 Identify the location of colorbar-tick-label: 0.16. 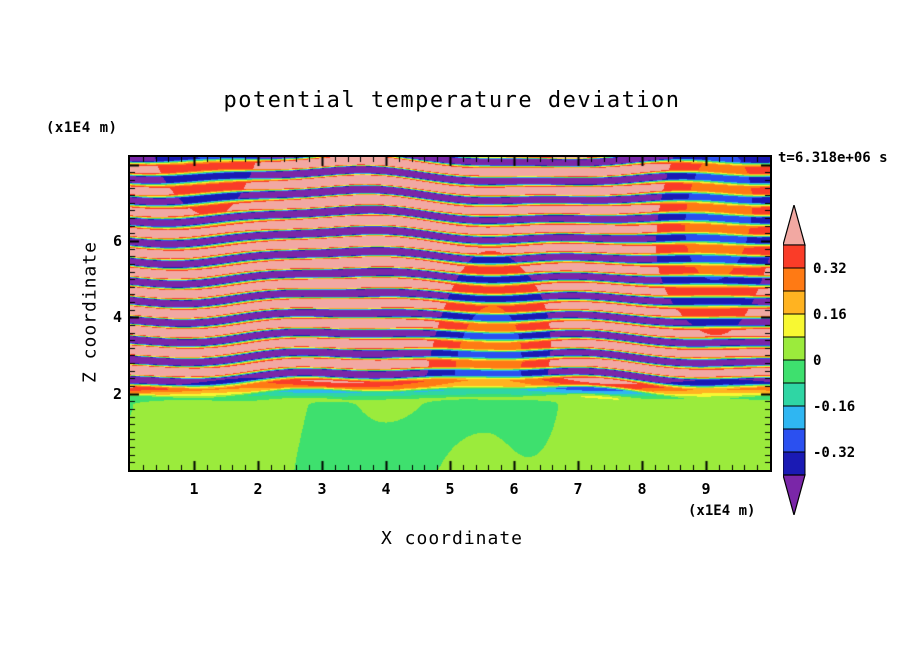
(830, 315).